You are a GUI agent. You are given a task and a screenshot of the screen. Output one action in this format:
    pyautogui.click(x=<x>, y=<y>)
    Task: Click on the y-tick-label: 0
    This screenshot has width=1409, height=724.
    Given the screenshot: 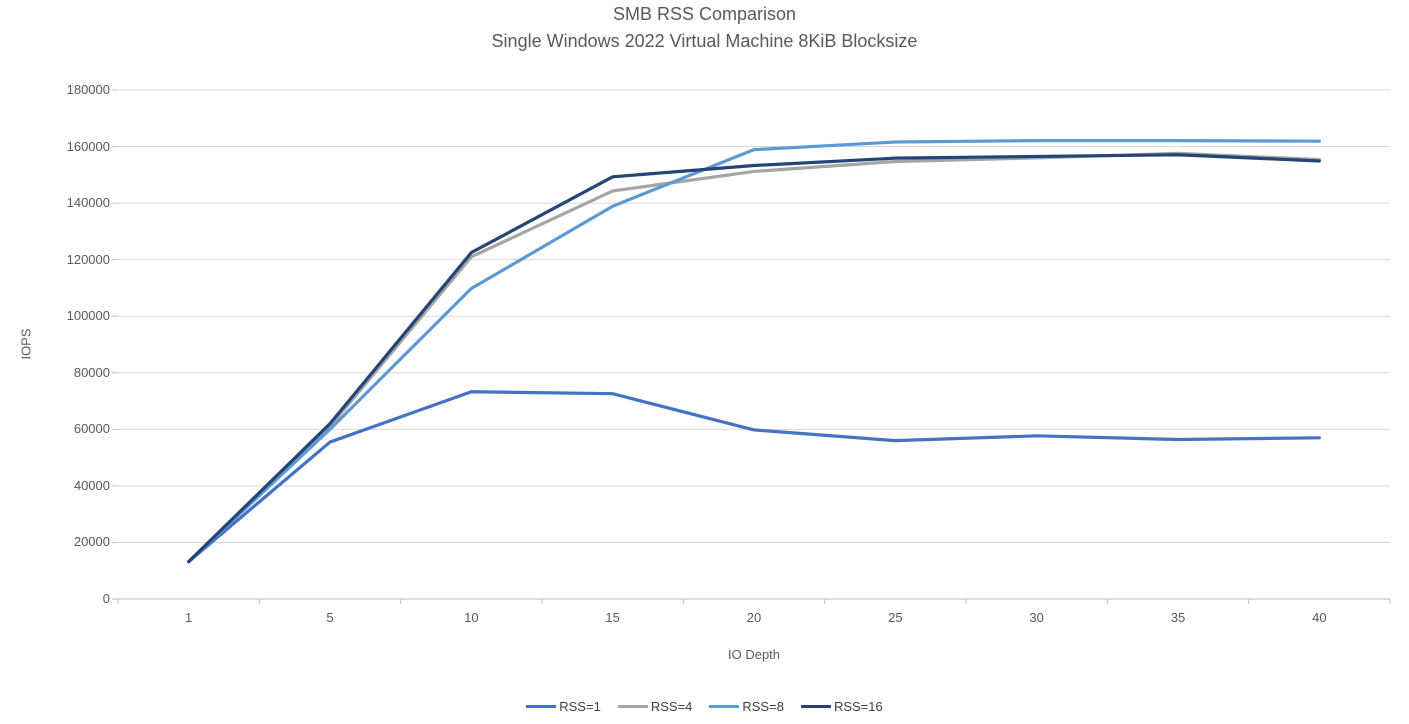 What is the action you would take?
    pyautogui.click(x=106, y=598)
    